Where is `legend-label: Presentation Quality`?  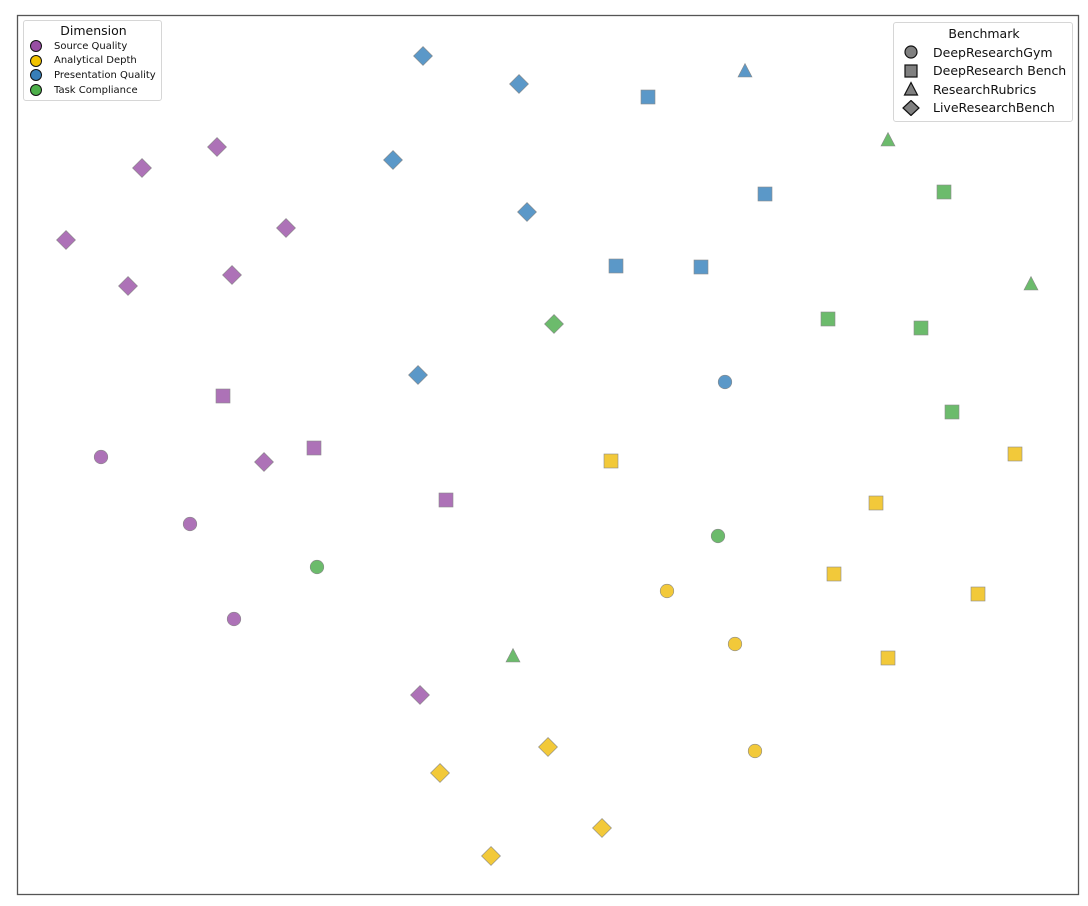
legend-label: Presentation Quality is located at coordinates (105, 75).